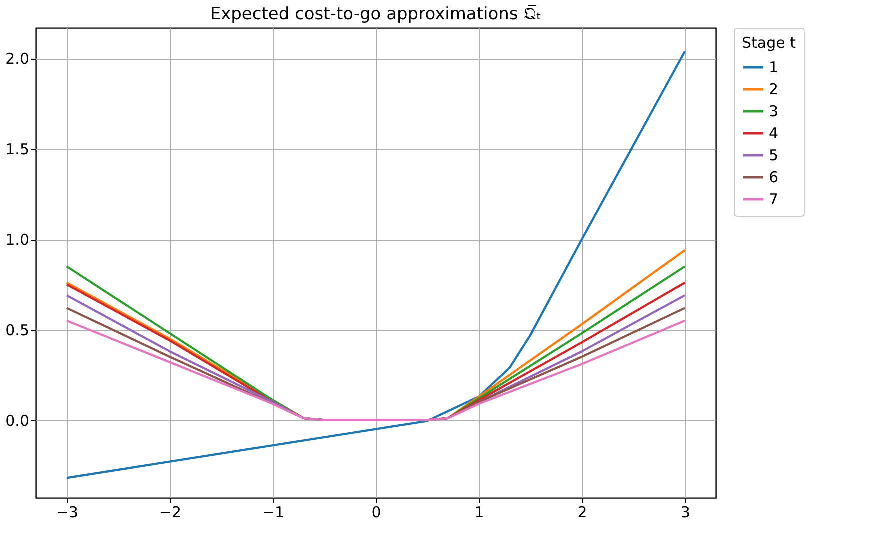  I want to click on legend-label: 2, so click(774, 89).